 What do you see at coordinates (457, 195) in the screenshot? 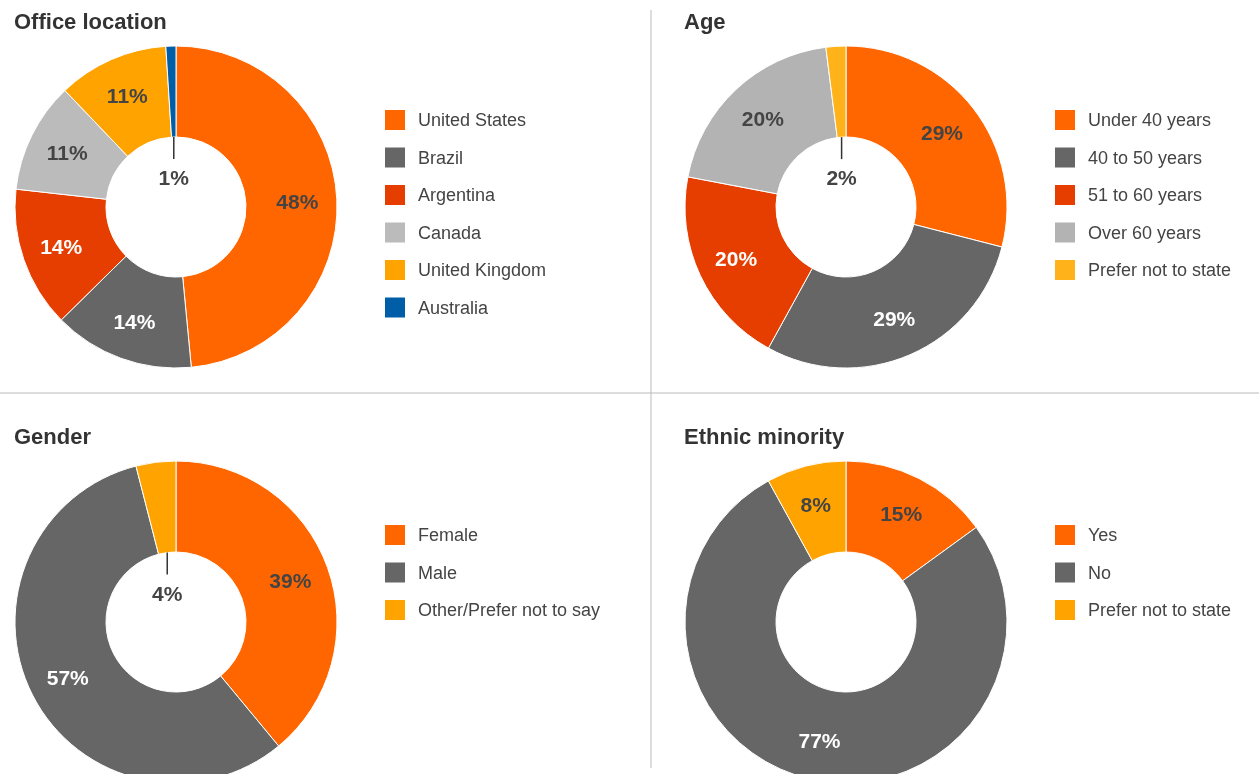
I see `legend-label: Argentina` at bounding box center [457, 195].